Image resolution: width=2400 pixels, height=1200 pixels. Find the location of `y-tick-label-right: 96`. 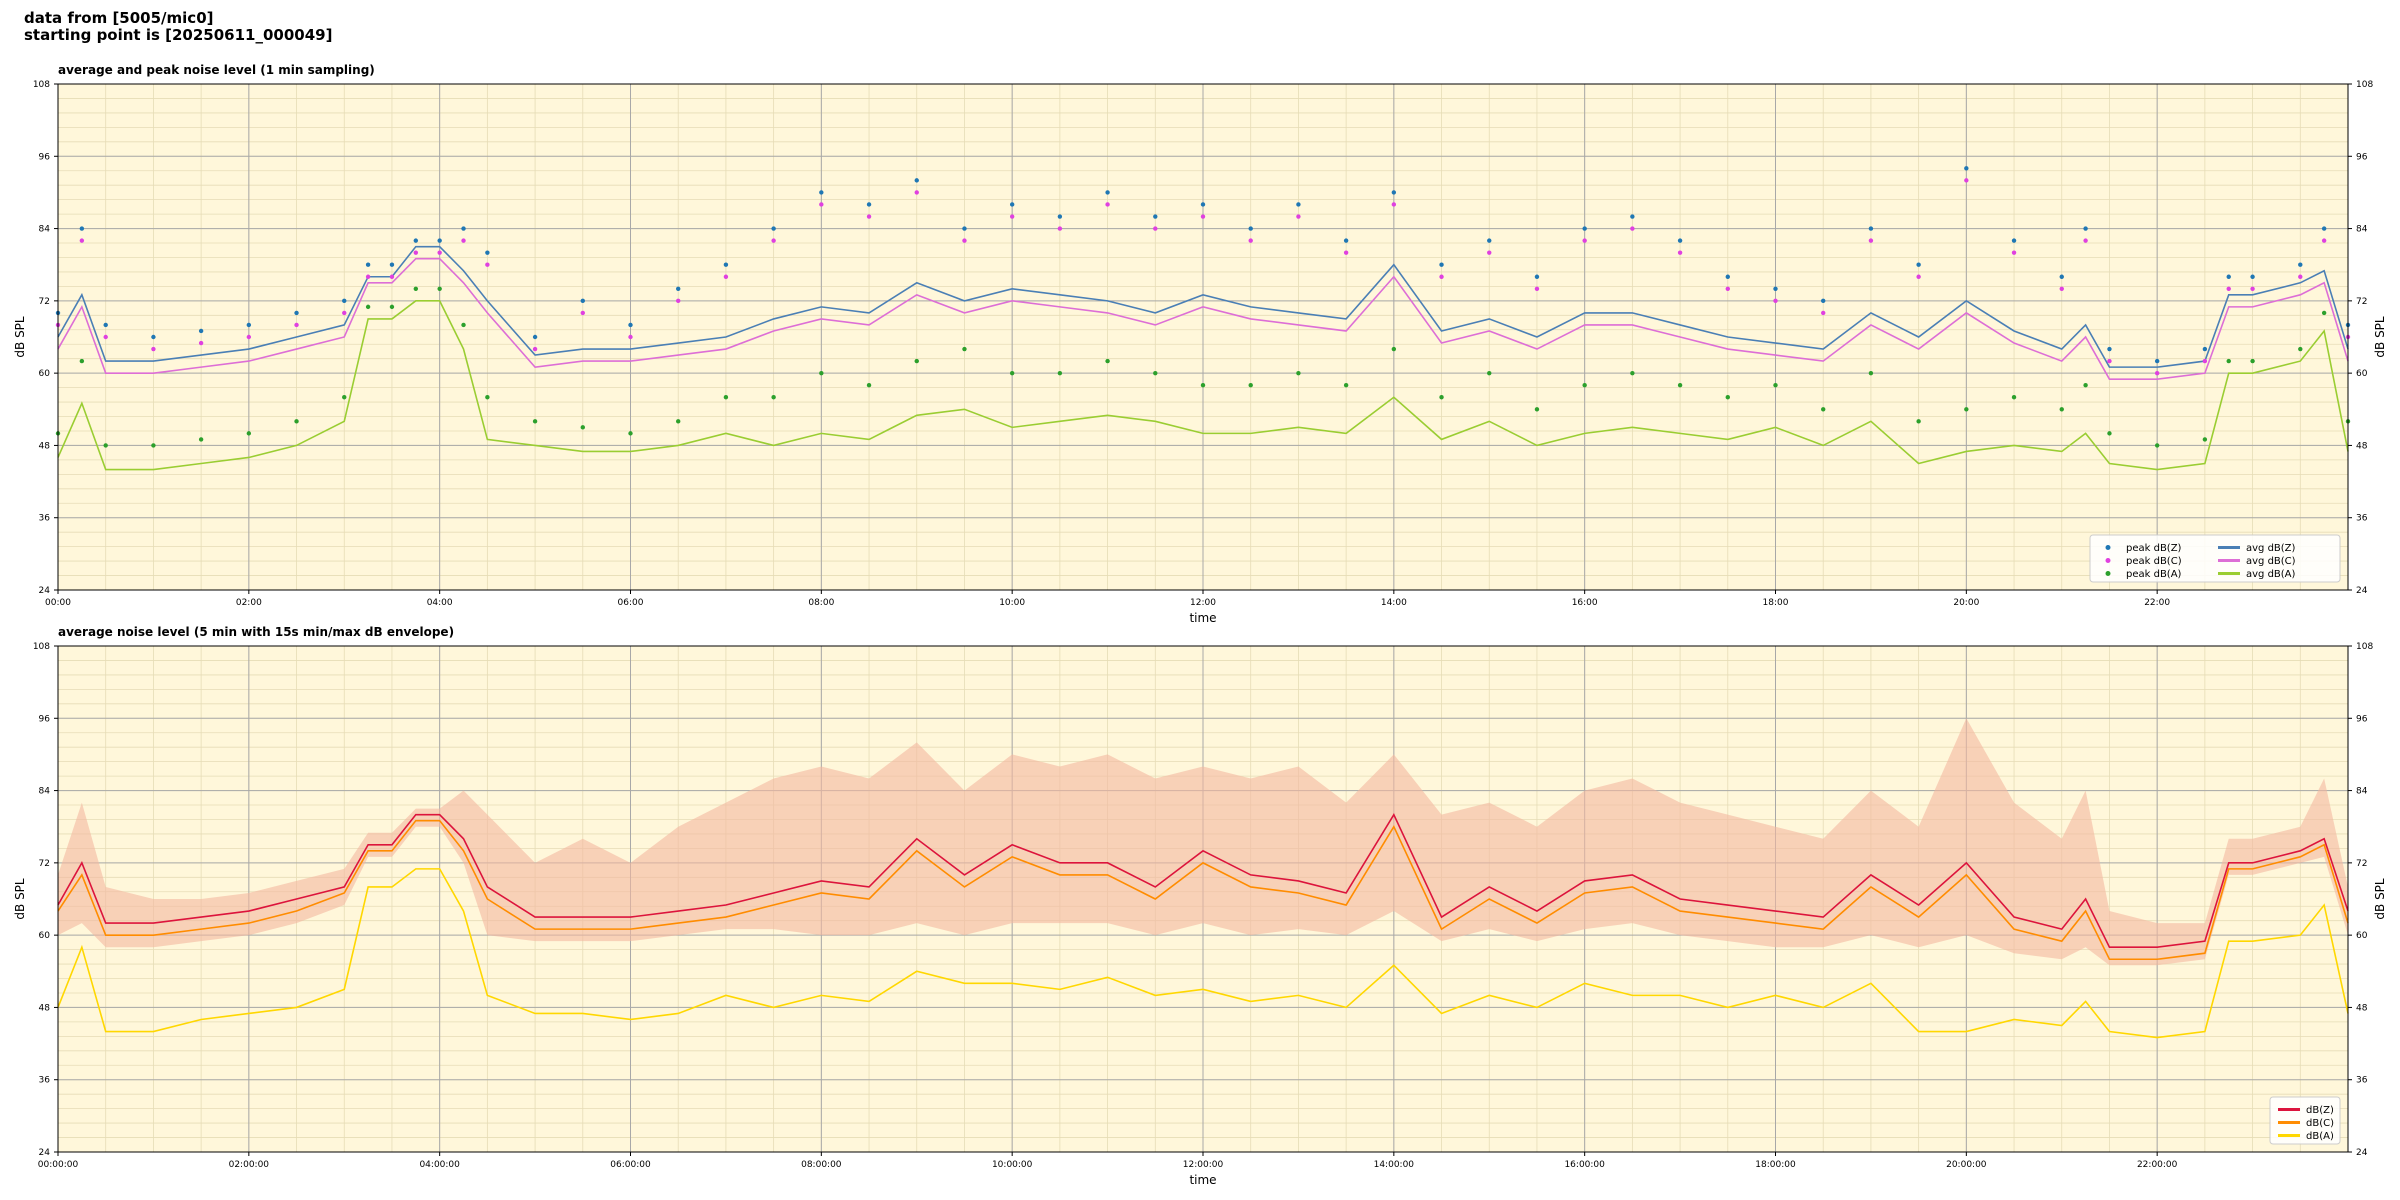

y-tick-label-right: 96 is located at coordinates (2362, 157).